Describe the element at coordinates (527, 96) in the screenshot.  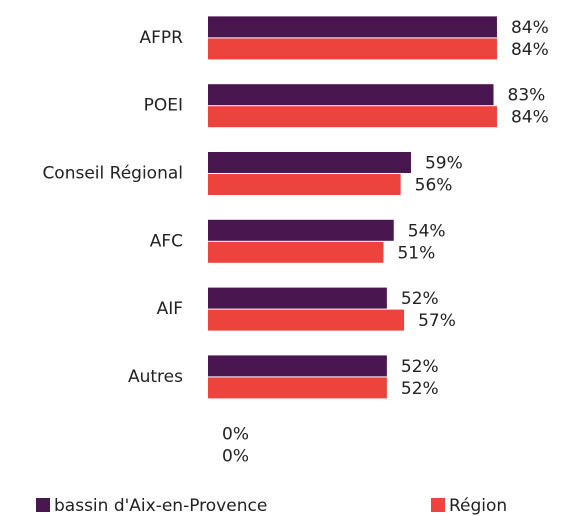
I see `value-label: 83%` at that location.